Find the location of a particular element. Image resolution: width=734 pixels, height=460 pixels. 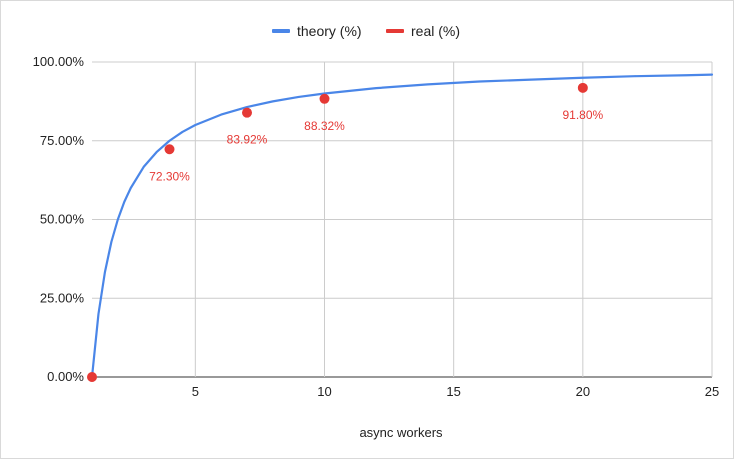

legend-label-theory: theory (%) is located at coordinates (329, 31).